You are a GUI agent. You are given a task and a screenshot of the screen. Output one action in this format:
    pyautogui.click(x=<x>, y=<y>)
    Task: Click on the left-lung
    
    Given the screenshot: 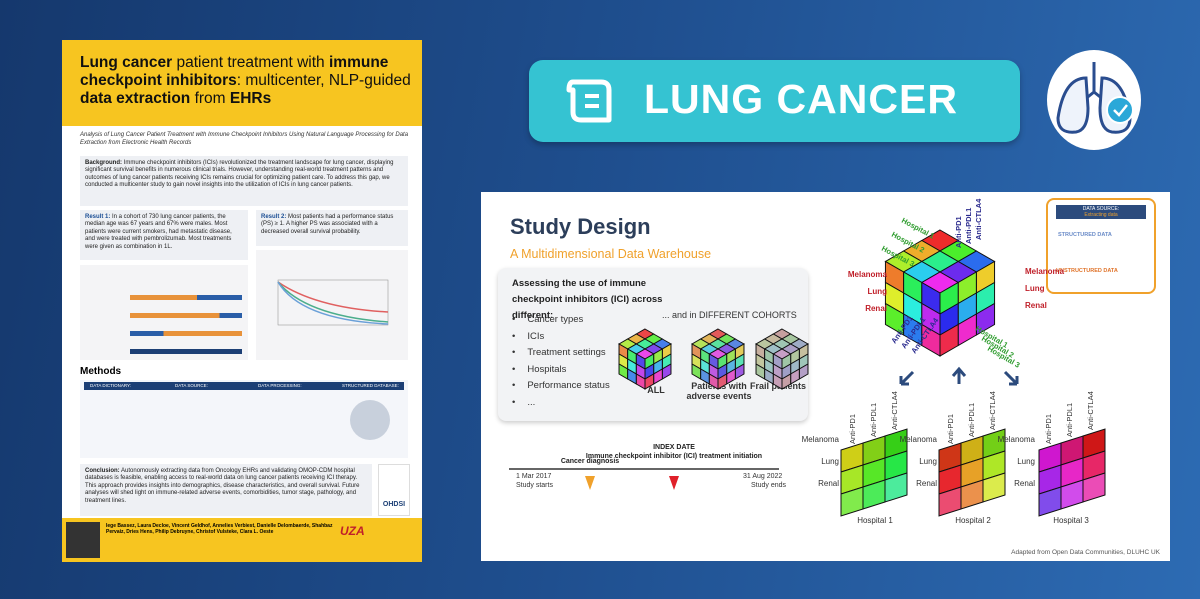 What is the action you would take?
    pyautogui.click(x=1073, y=105)
    